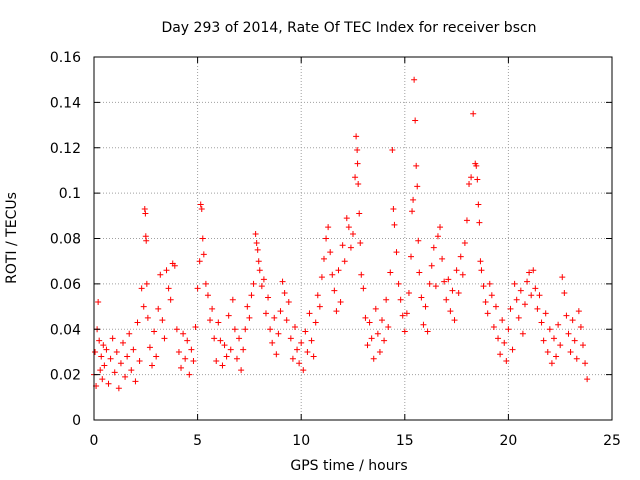 The image size is (640, 480). What do you see at coordinates (301, 441) in the screenshot?
I see `x-tick-label: 10` at bounding box center [301, 441].